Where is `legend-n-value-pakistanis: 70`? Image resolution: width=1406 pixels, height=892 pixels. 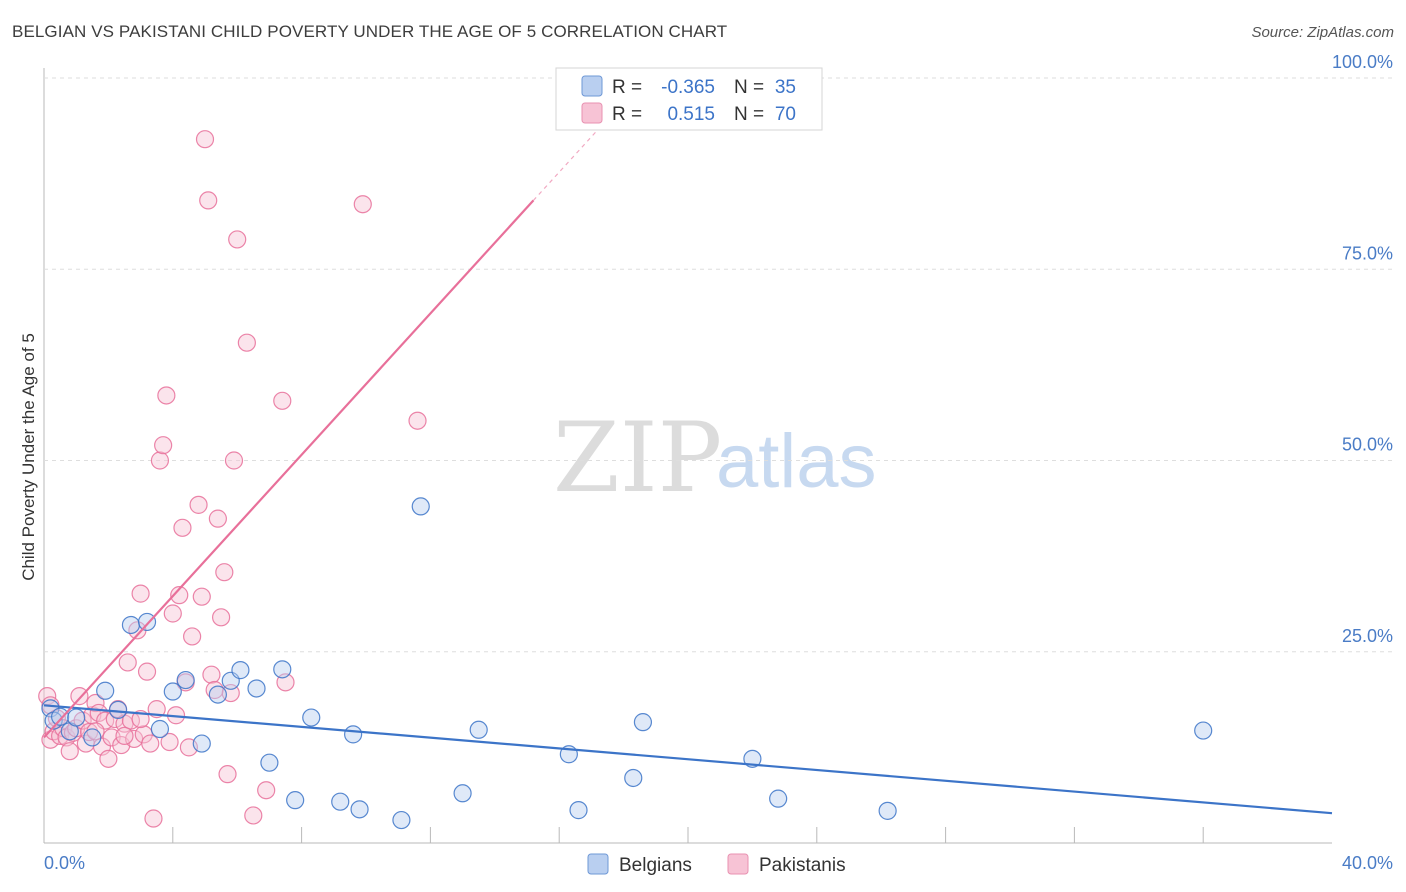
legend-n-value-pakistanis: 70 is located at coordinates (785, 114).